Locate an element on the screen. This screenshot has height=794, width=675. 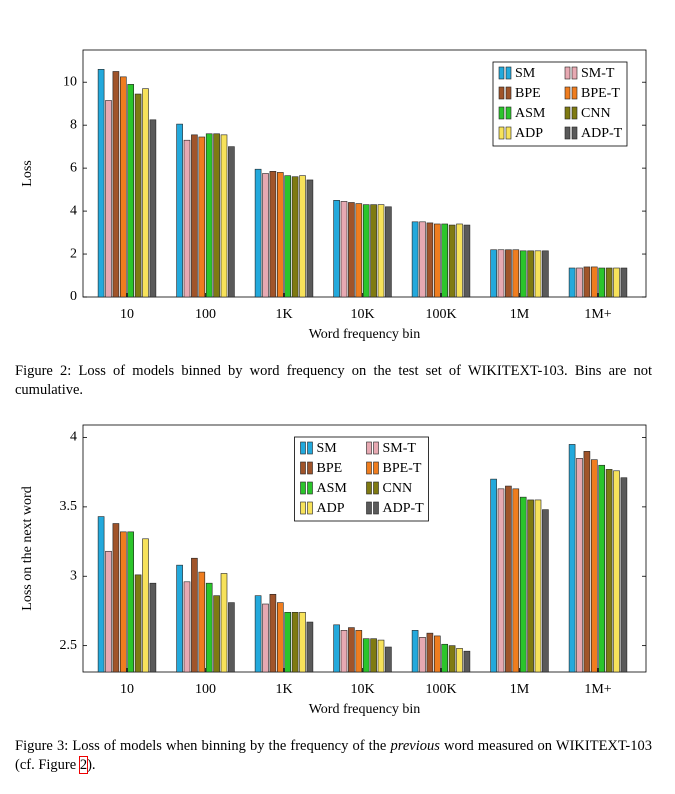
y-axis-label: Loss is located at coordinates (27, 173).